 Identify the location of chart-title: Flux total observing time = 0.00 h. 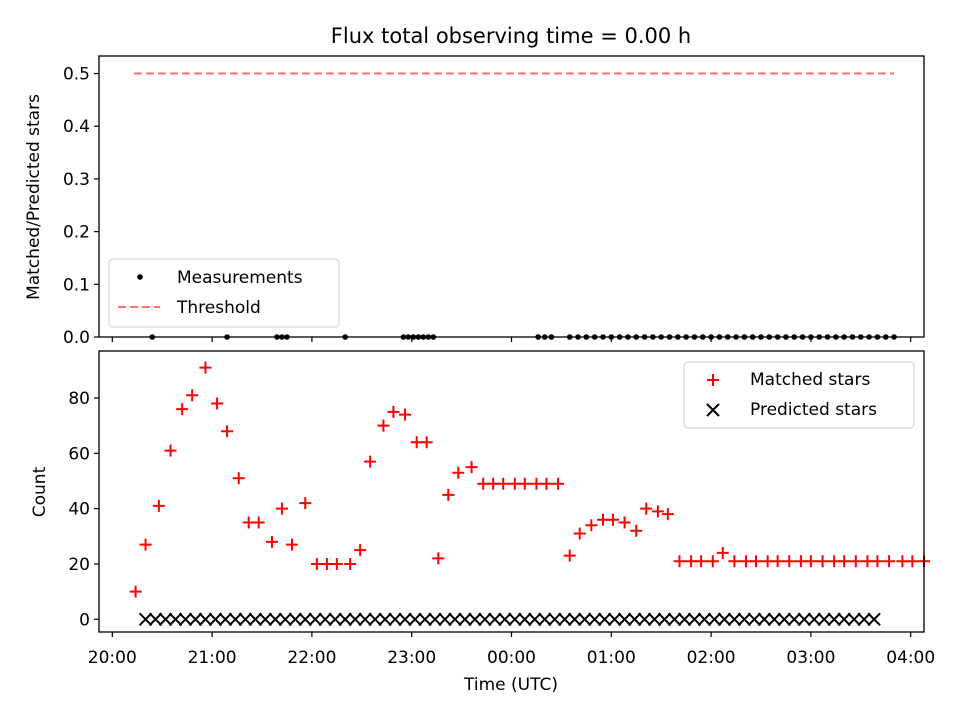
(511, 36).